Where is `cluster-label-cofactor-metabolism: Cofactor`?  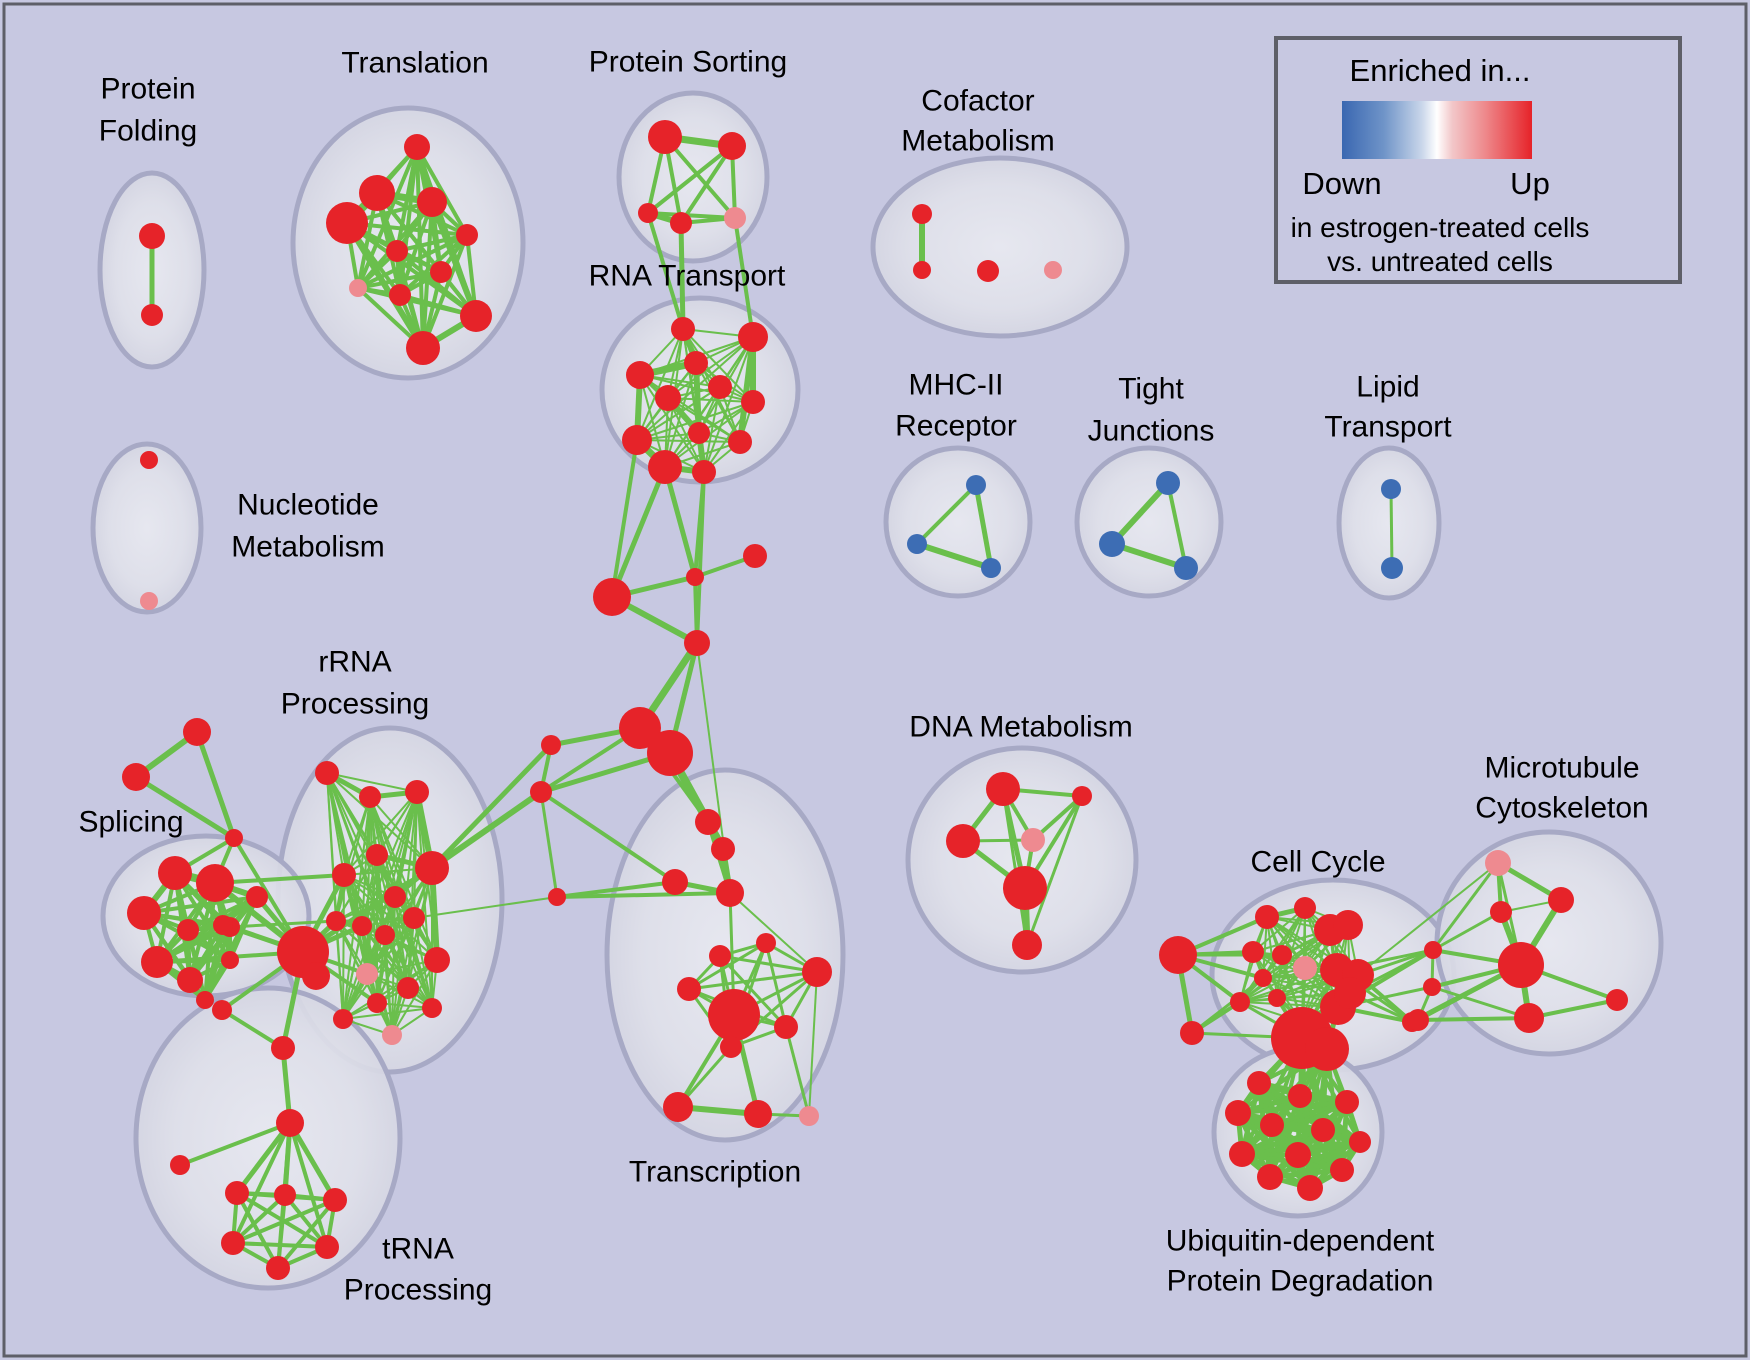
cluster-label-cofactor-metabolism: Cofactor is located at coordinates (977, 101).